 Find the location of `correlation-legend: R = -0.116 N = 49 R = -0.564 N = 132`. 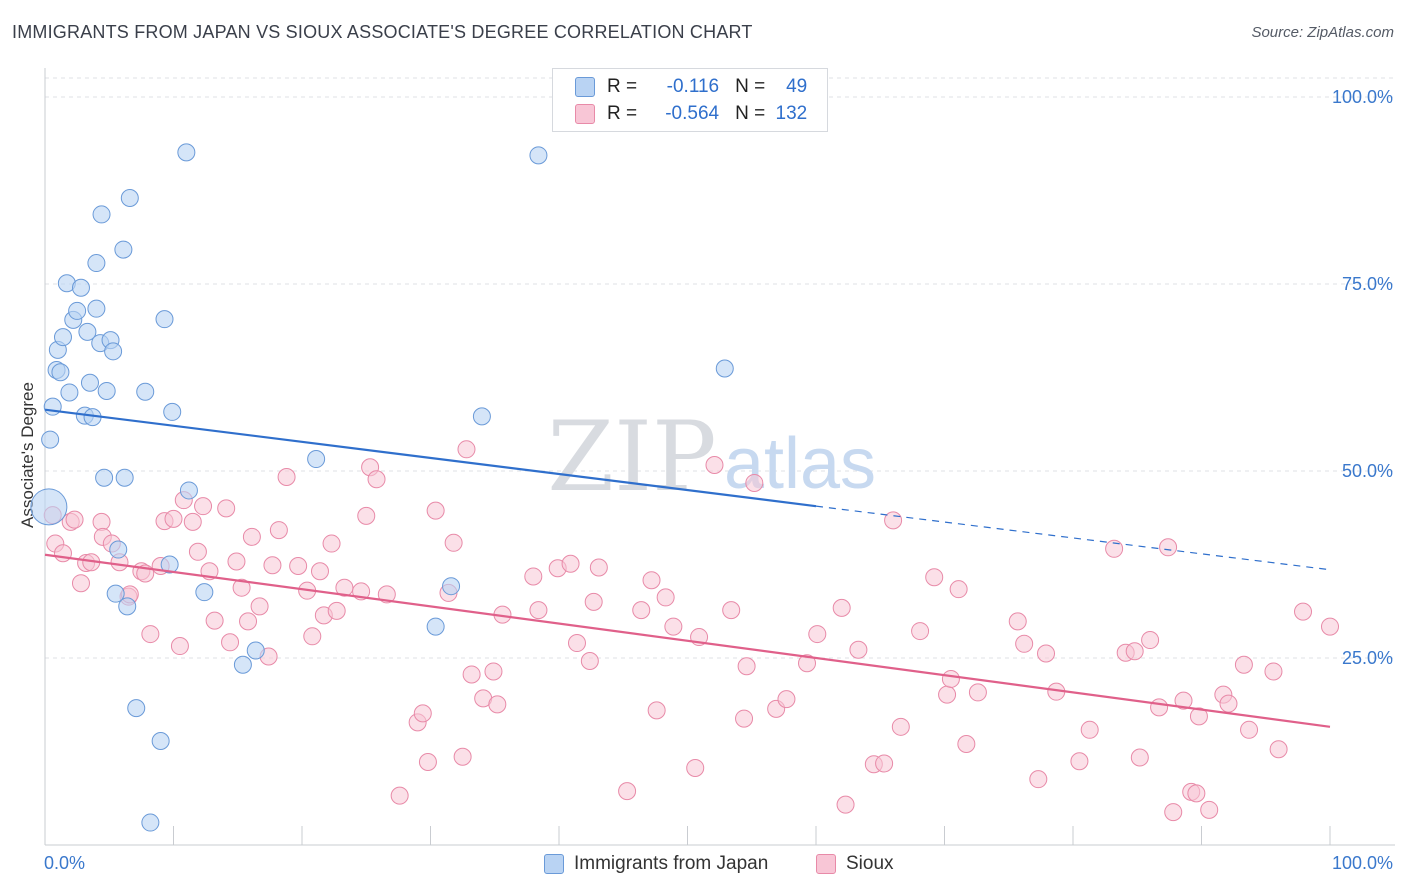

correlation-legend: R = -0.116 N = 49 R = -0.564 N = 132 is located at coordinates (690, 100).